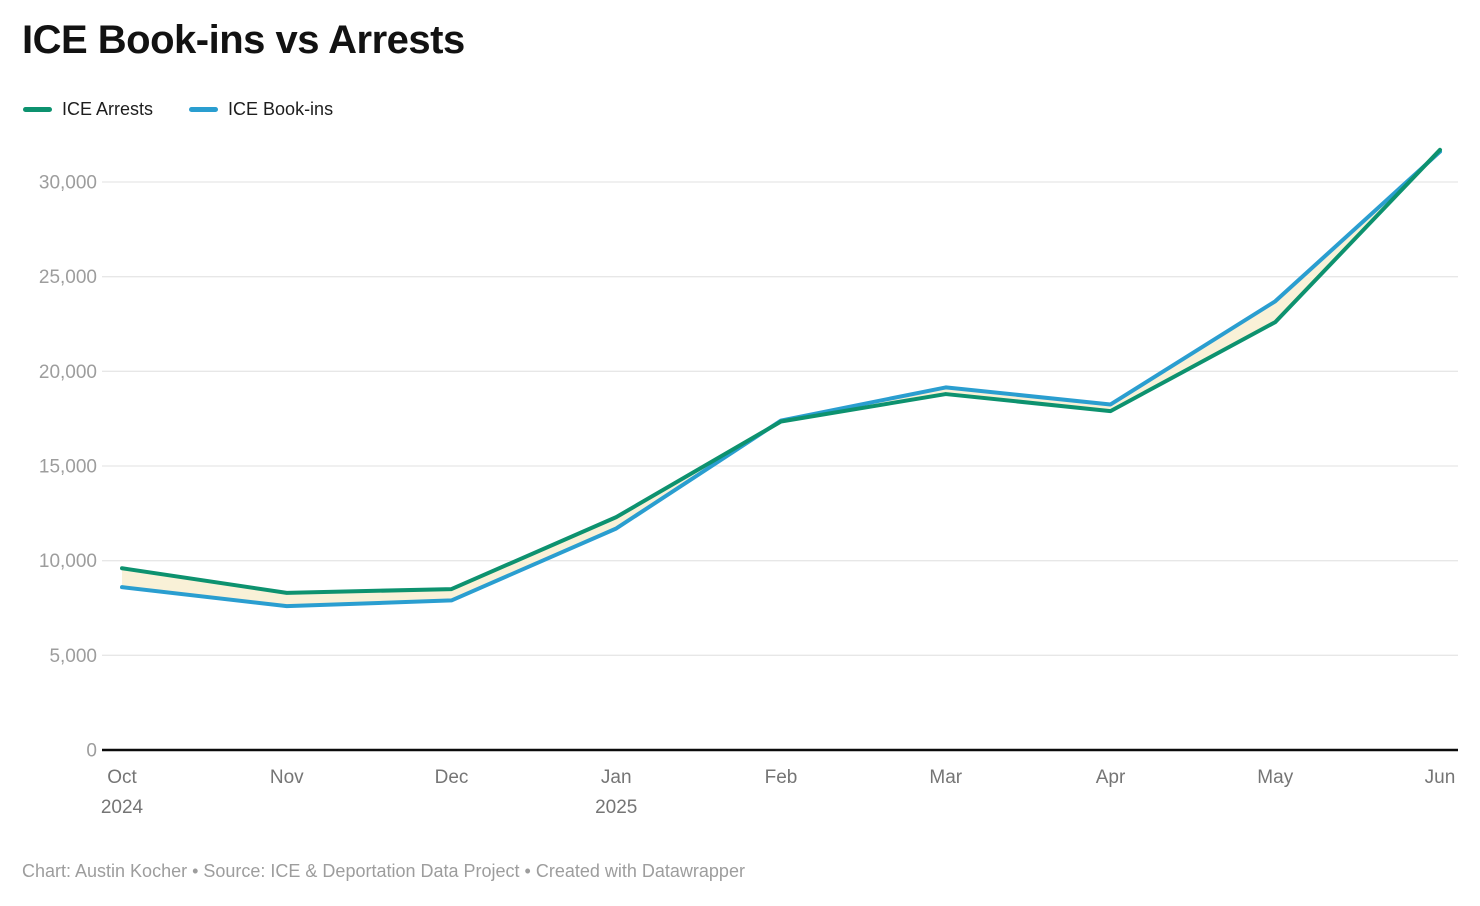 The height and width of the screenshot is (906, 1480). I want to click on y-tick-label: 10,000, so click(68, 561).